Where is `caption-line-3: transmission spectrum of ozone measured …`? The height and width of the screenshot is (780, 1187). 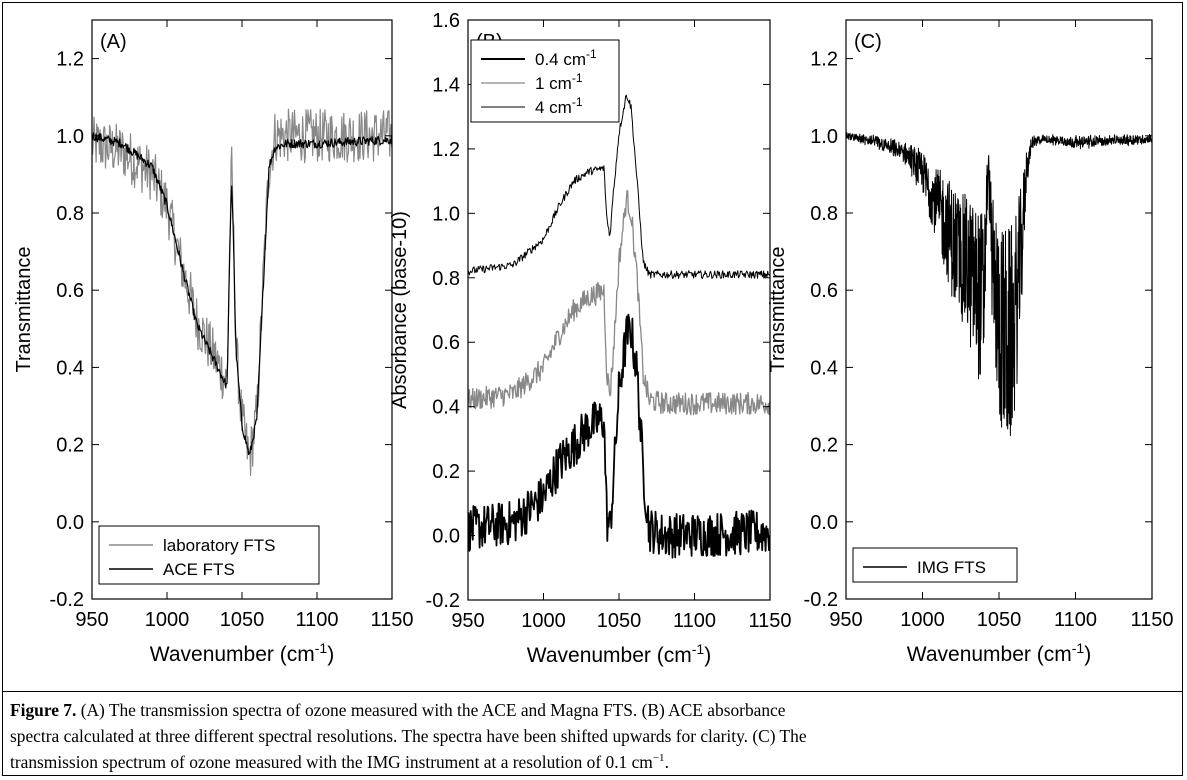
caption-line-3: transmission spectrum of ozone measured … is located at coordinates (593, 762).